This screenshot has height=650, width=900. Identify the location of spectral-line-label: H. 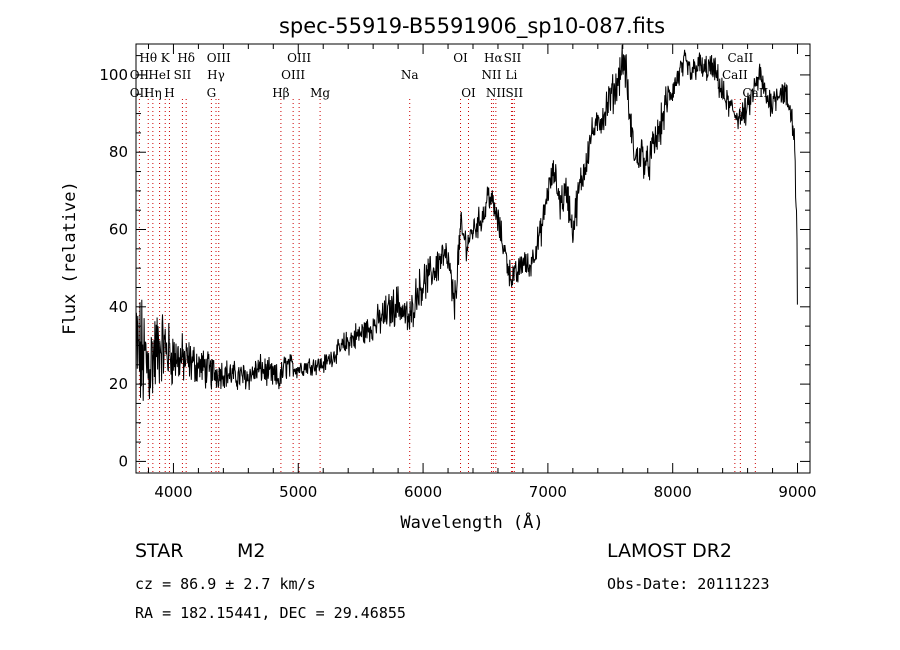
(169, 93).